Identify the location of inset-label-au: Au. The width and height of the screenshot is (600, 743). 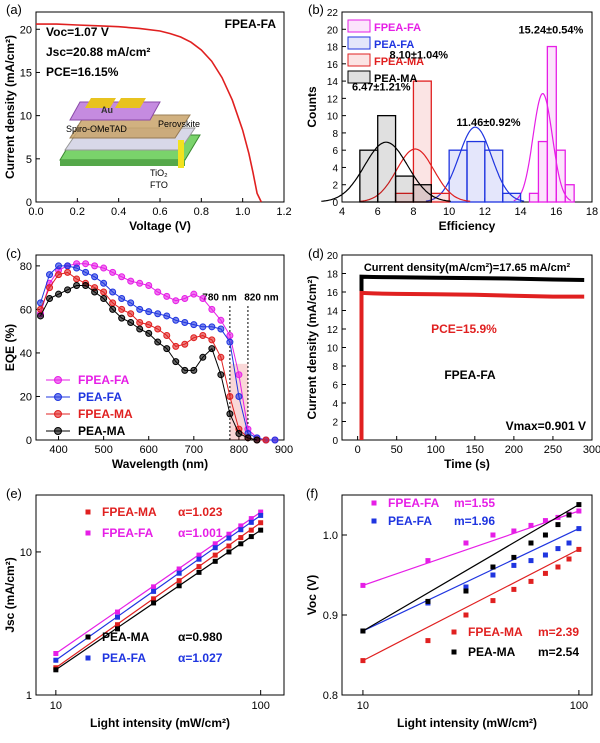
(107, 110).